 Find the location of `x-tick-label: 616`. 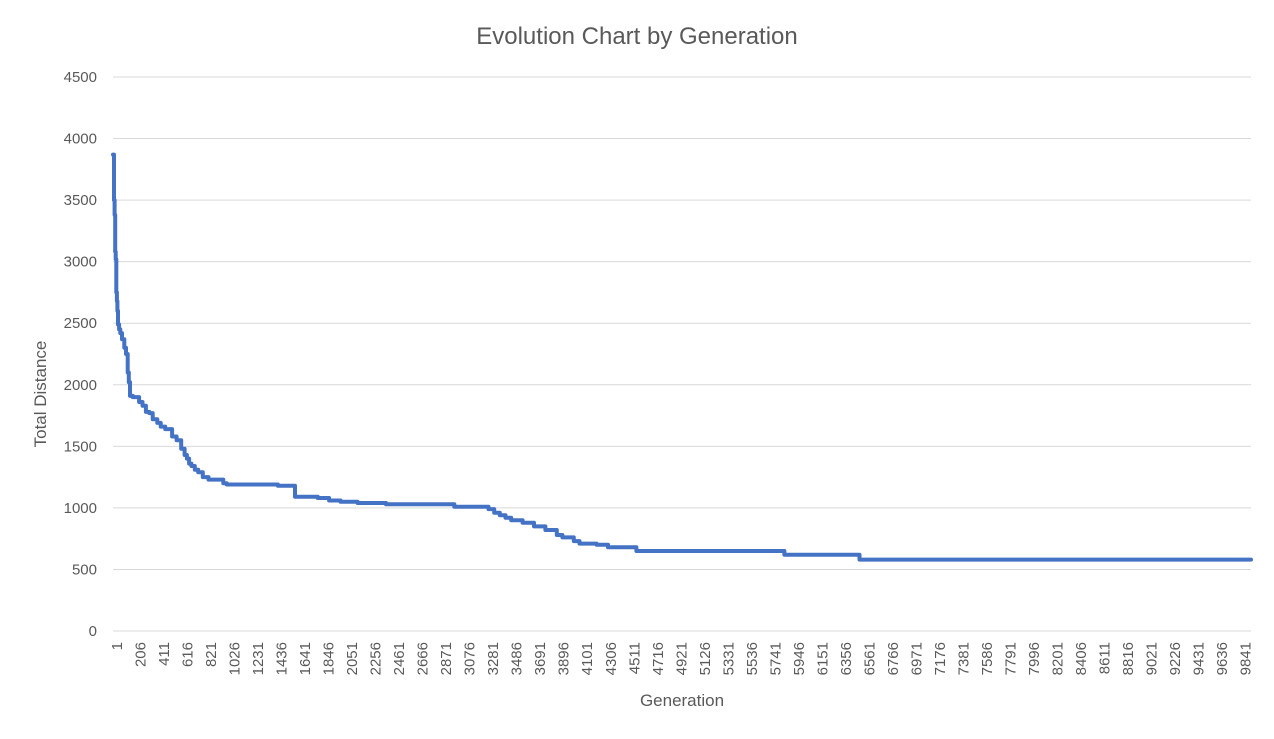

x-tick-label: 616 is located at coordinates (188, 654).